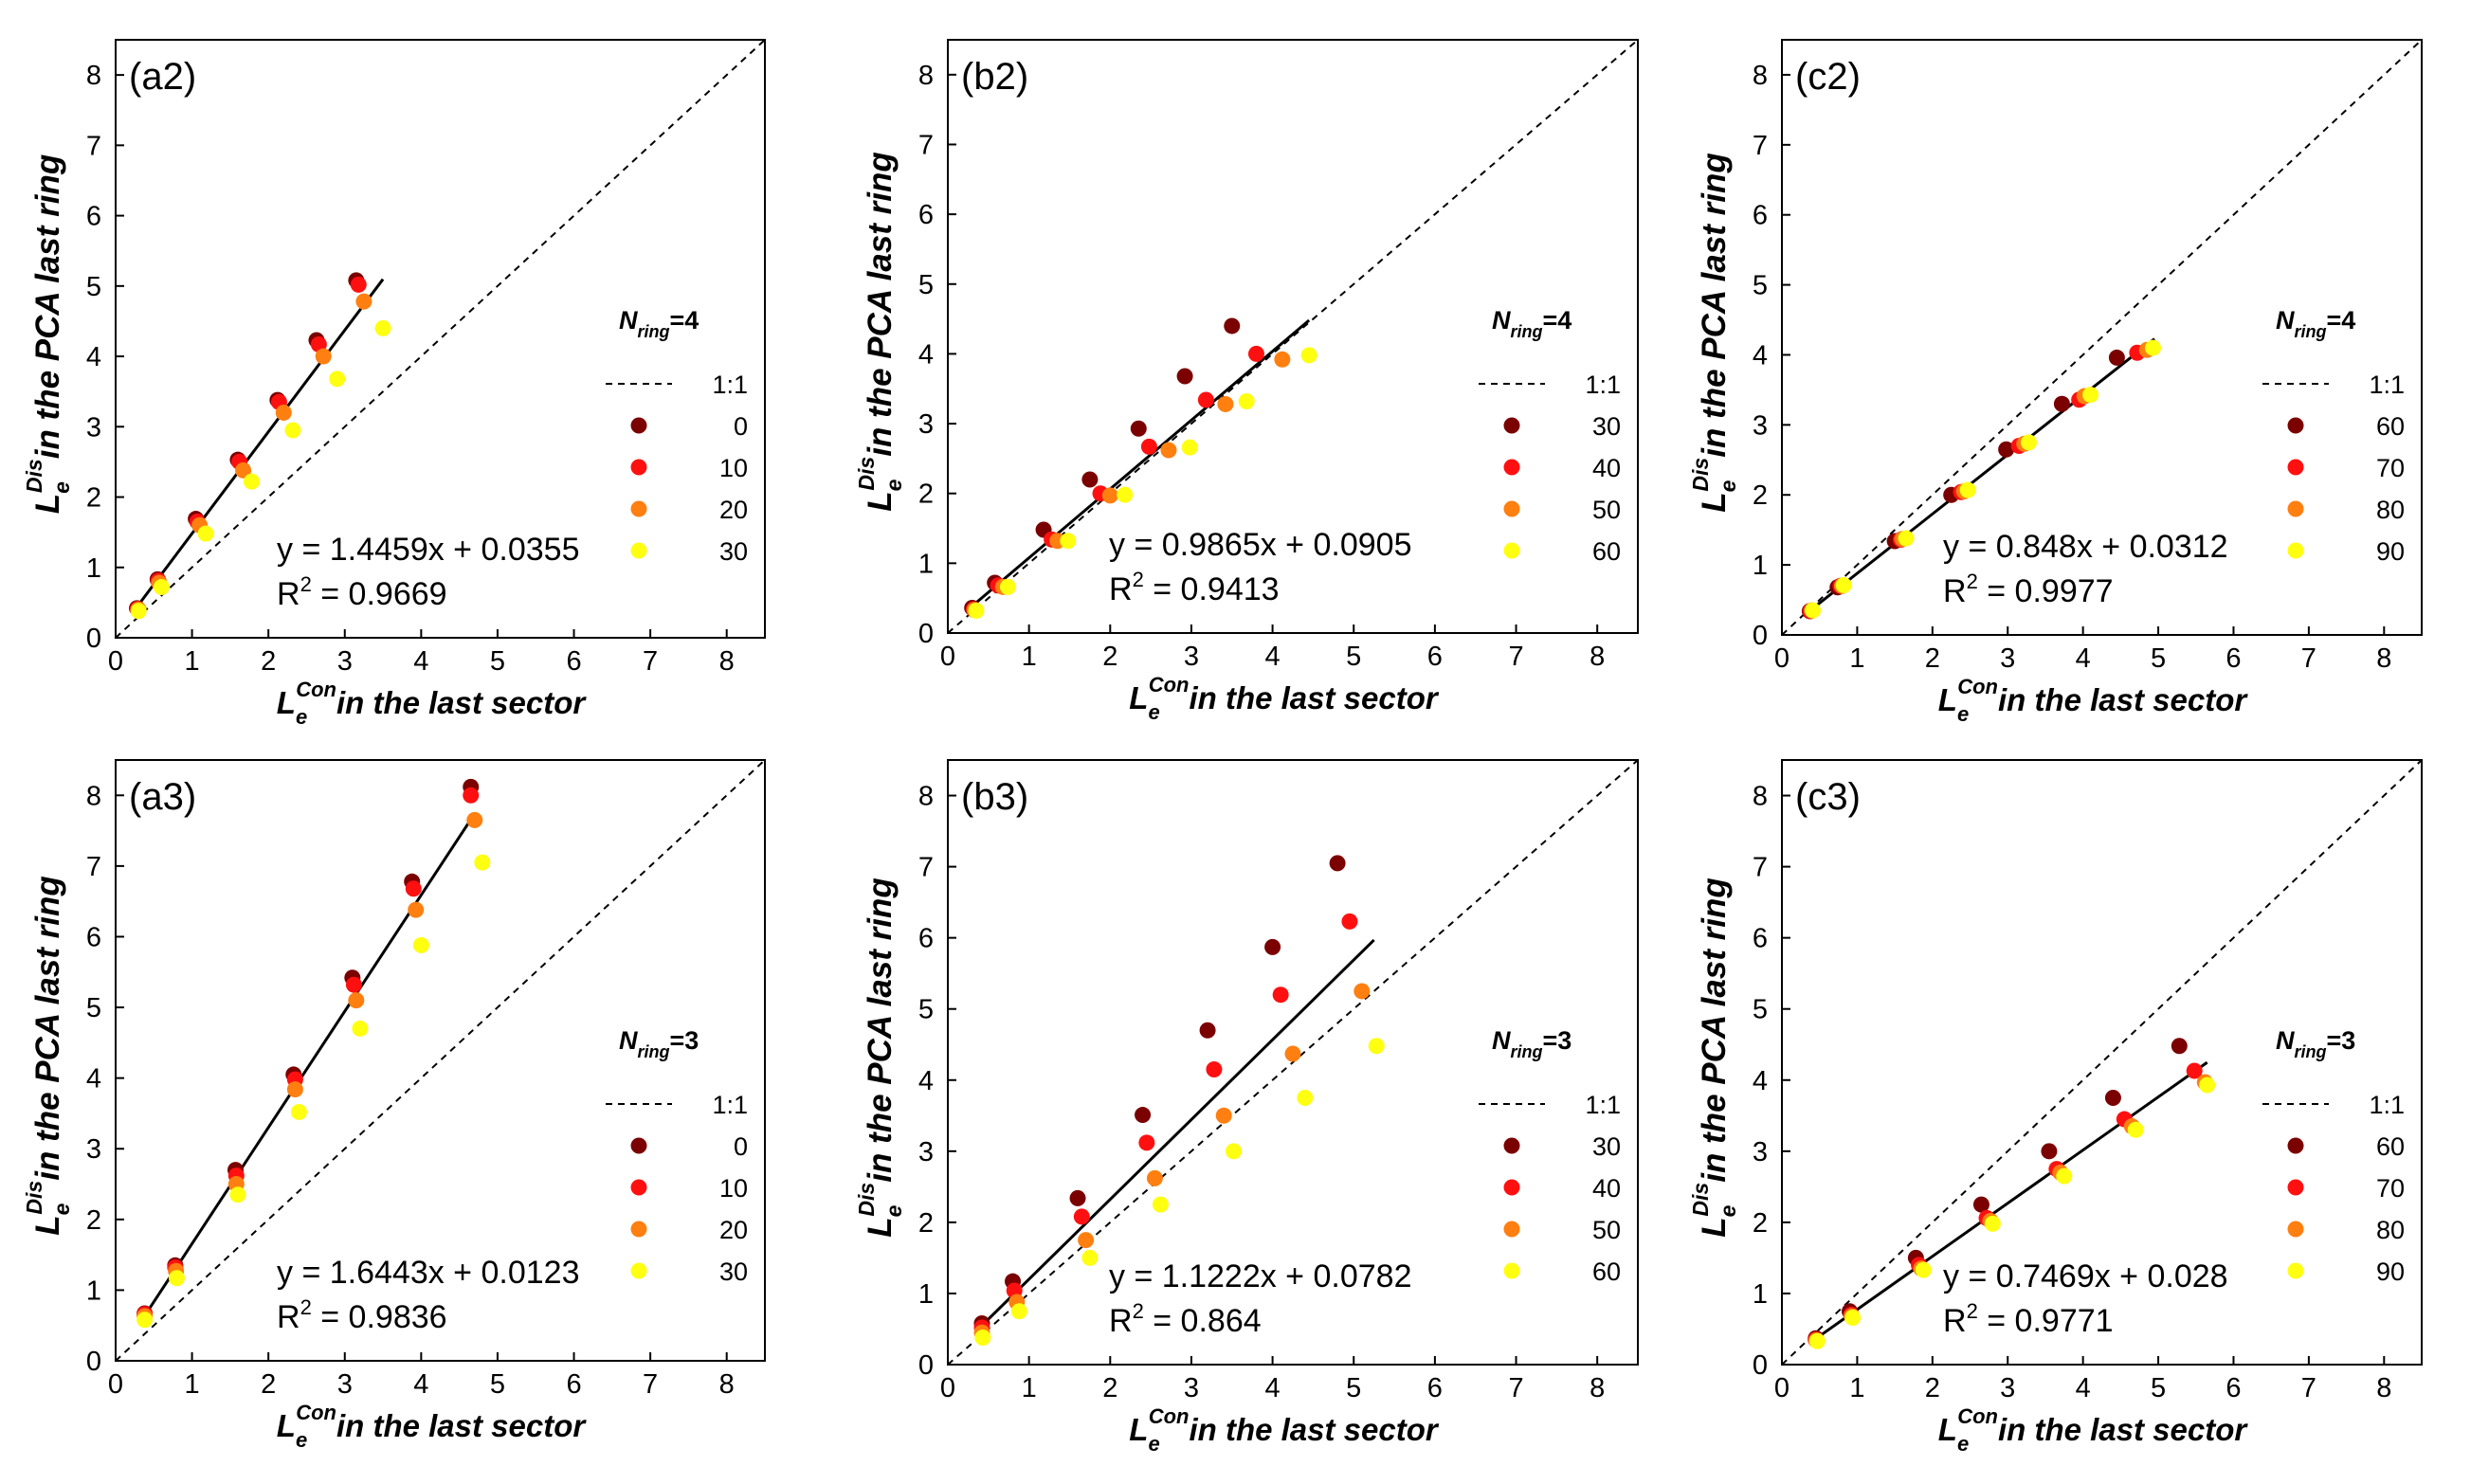 The height and width of the screenshot is (1484, 2489). What do you see at coordinates (1169, 1416) in the screenshot?
I see `x-axis-superscript: Con` at bounding box center [1169, 1416].